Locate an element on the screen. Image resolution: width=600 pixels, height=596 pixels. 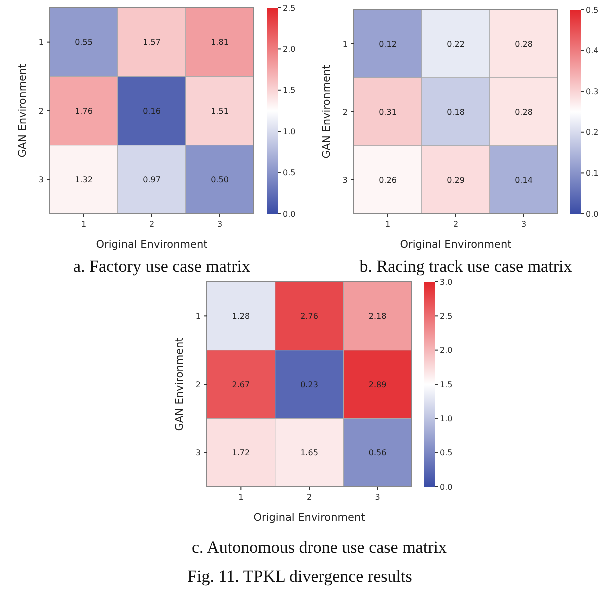
text: a. Factory use case matrix is located at coordinates (162, 266).